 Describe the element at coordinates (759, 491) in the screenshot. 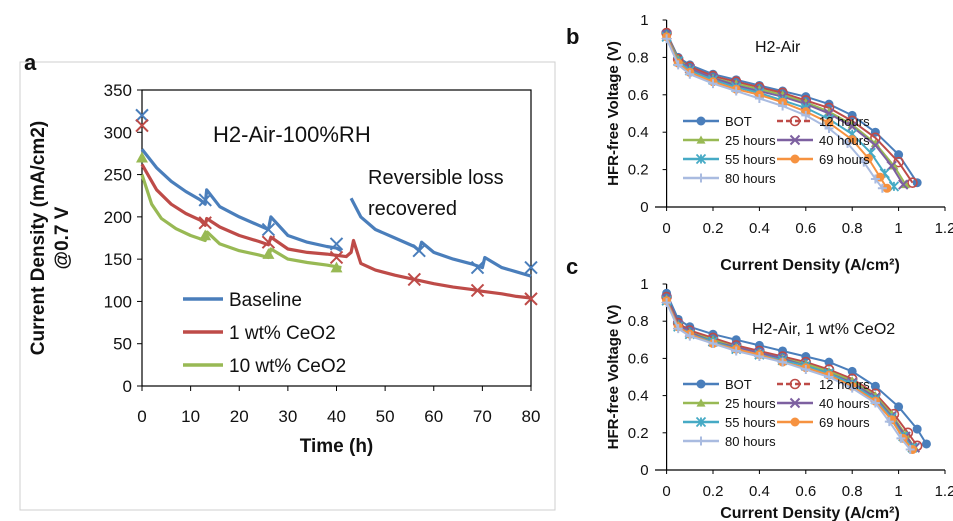

I see `x-tick-label: 0.4` at that location.